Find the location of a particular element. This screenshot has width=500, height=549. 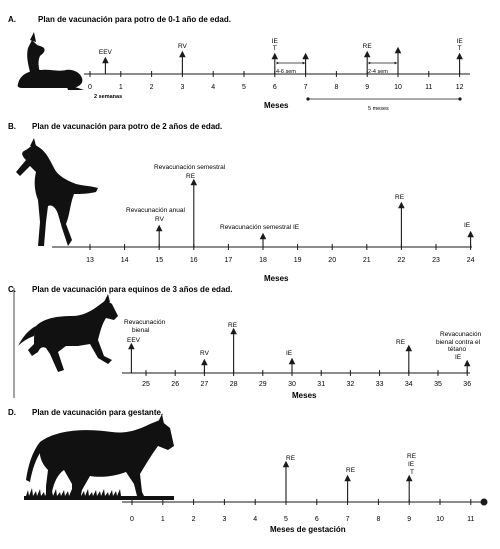

label-revacunacion-semestral-ie: Revacunación semestral IE is located at coordinates (260, 227).